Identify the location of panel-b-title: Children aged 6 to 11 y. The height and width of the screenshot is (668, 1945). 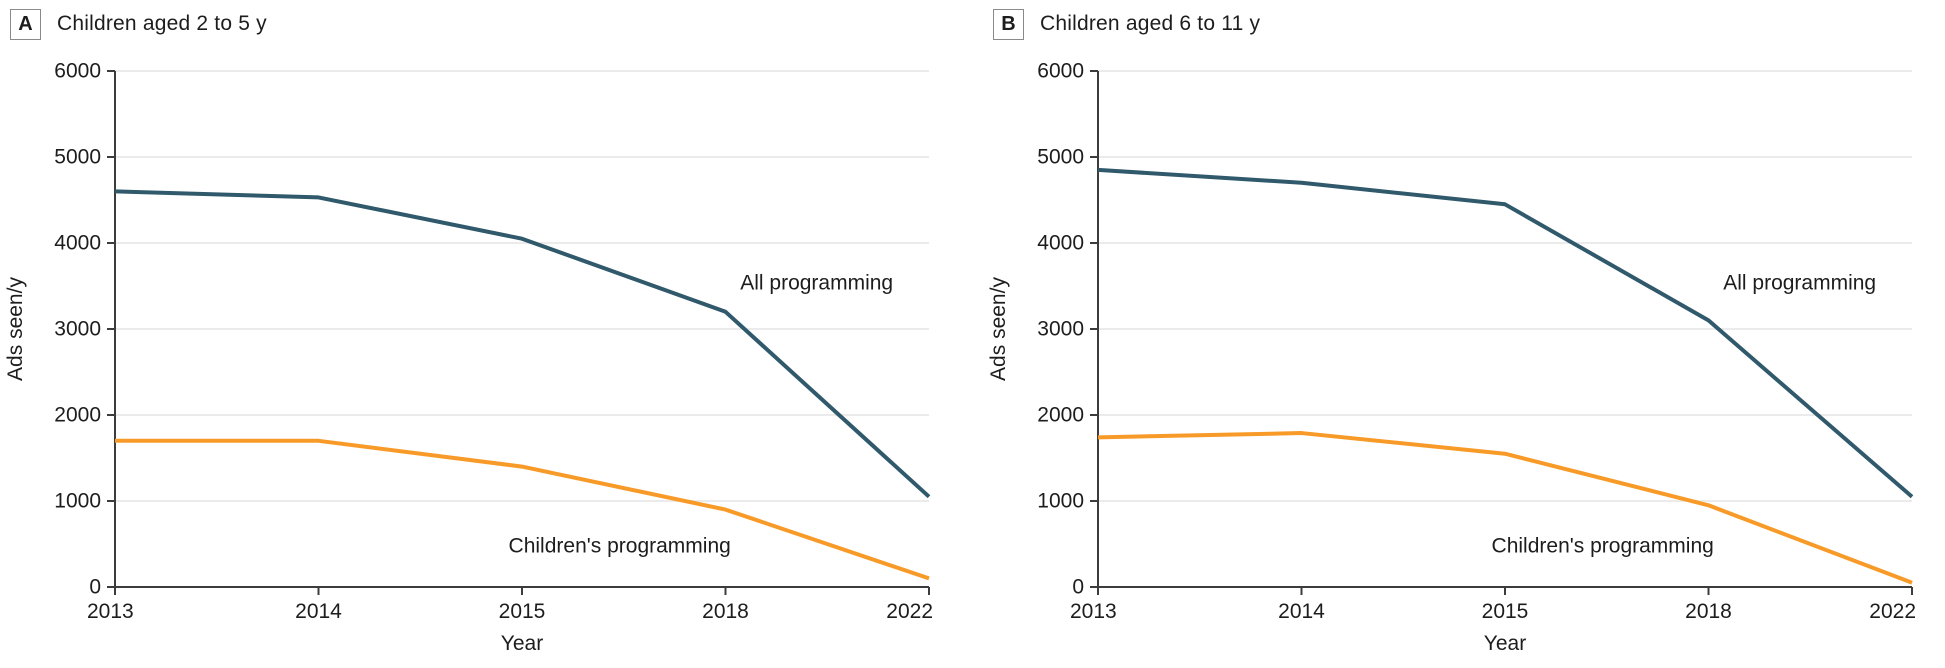
(1150, 23).